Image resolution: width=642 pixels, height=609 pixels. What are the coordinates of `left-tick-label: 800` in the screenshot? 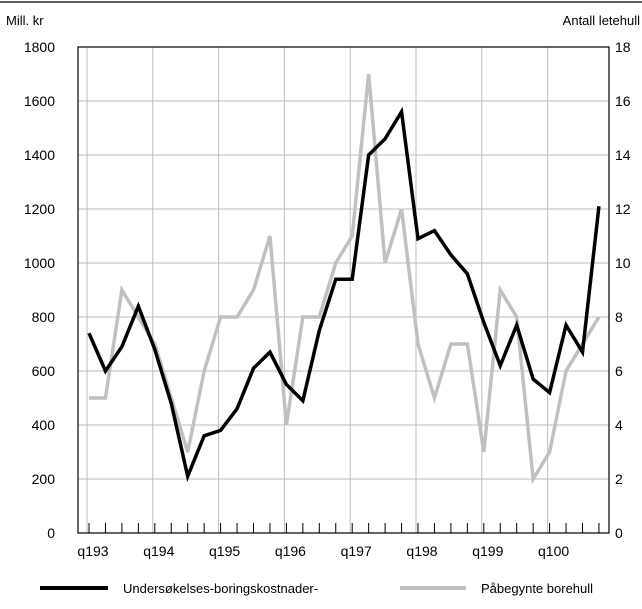 It's located at (44, 317).